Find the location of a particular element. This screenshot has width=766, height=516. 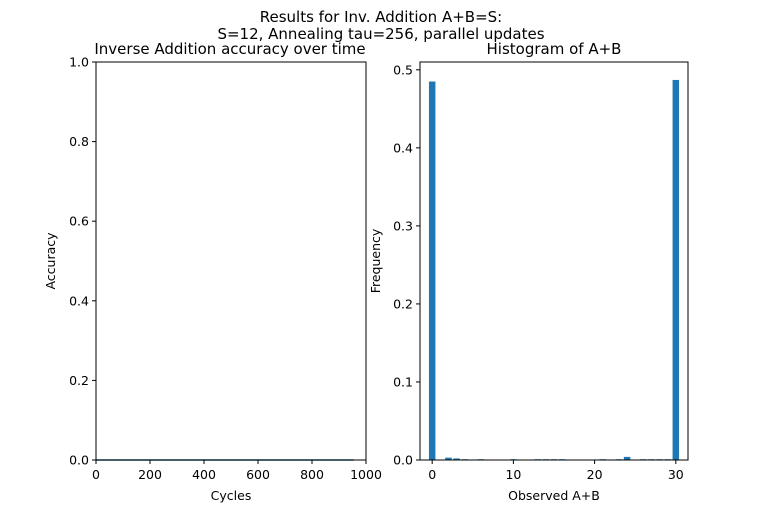

figure-title-line-1: Results for Inv. Addition A+B=S: is located at coordinates (381, 17).